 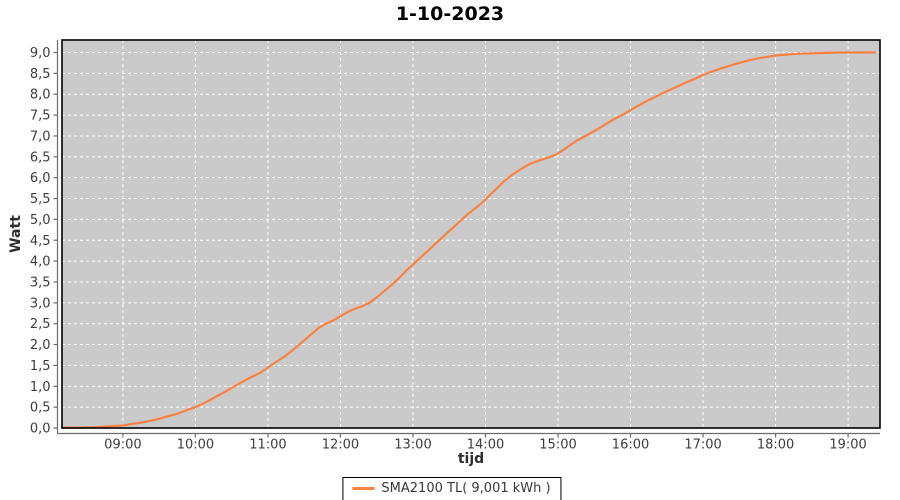 I want to click on x-tick-label: 12:00, so click(x=340, y=445).